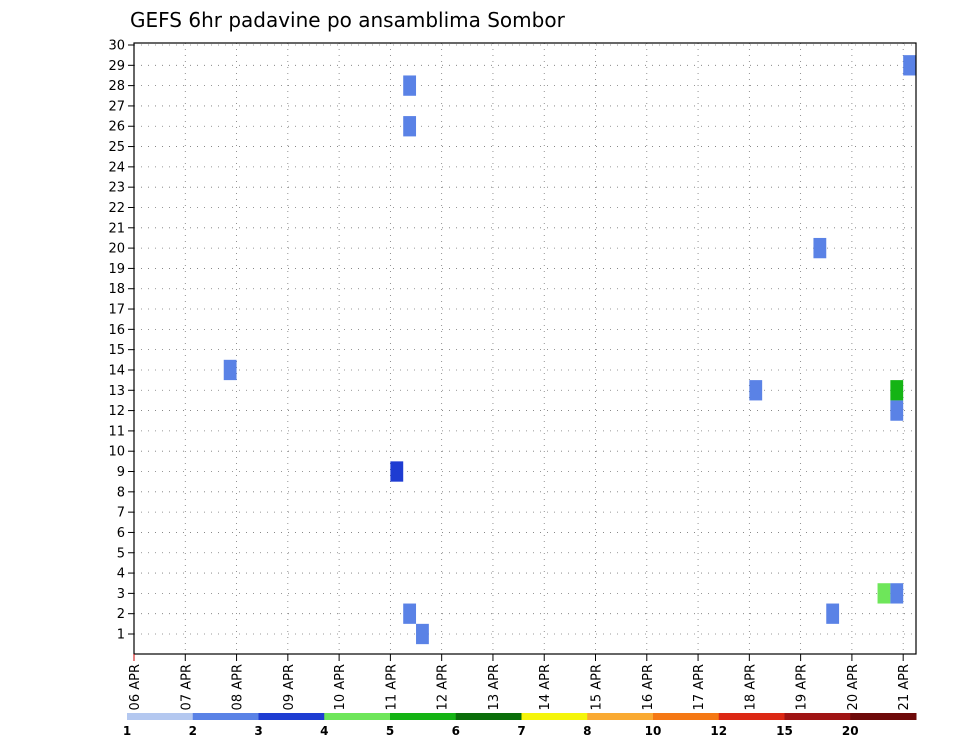 The height and width of the screenshot is (742, 960). What do you see at coordinates (121, 533) in the screenshot?
I see `y-tick-label: 6` at bounding box center [121, 533].